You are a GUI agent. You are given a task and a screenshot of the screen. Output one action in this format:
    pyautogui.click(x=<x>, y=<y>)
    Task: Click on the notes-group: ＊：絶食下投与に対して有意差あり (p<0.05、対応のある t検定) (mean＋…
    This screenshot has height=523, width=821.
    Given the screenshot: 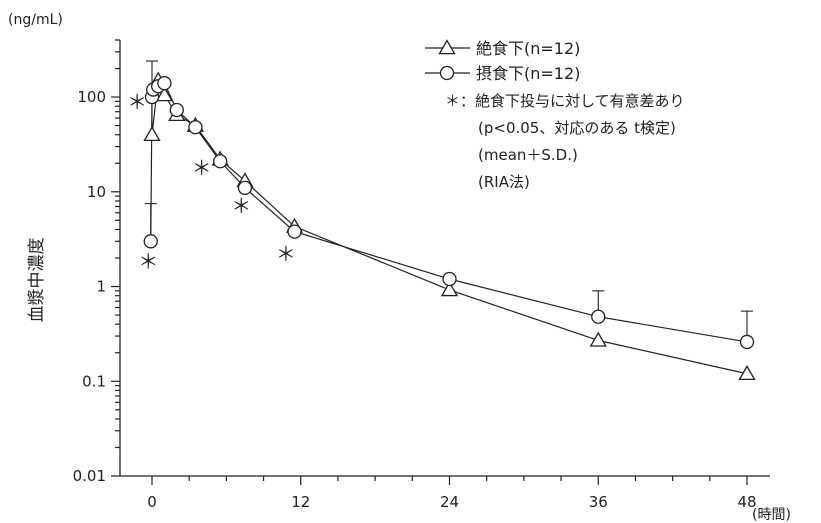 What is the action you would take?
    pyautogui.click(x=565, y=141)
    